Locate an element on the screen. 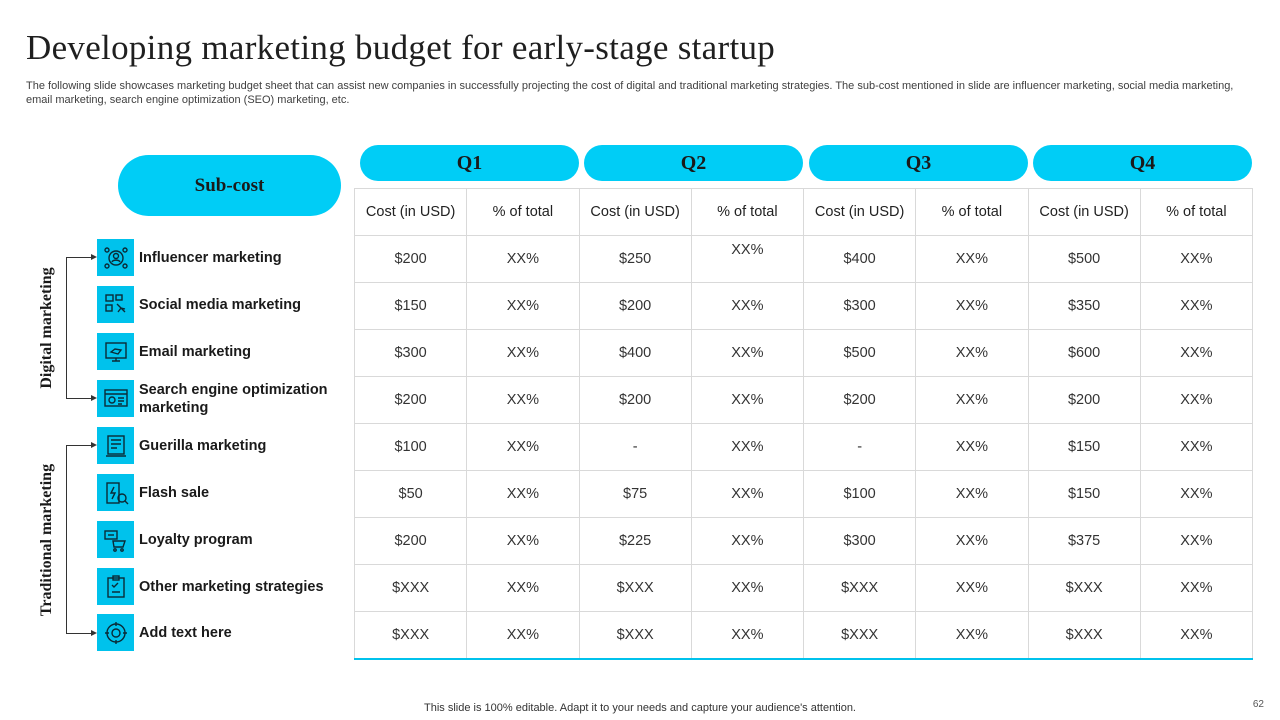 The height and width of the screenshot is (720, 1280). seo-icon is located at coordinates (115, 398).